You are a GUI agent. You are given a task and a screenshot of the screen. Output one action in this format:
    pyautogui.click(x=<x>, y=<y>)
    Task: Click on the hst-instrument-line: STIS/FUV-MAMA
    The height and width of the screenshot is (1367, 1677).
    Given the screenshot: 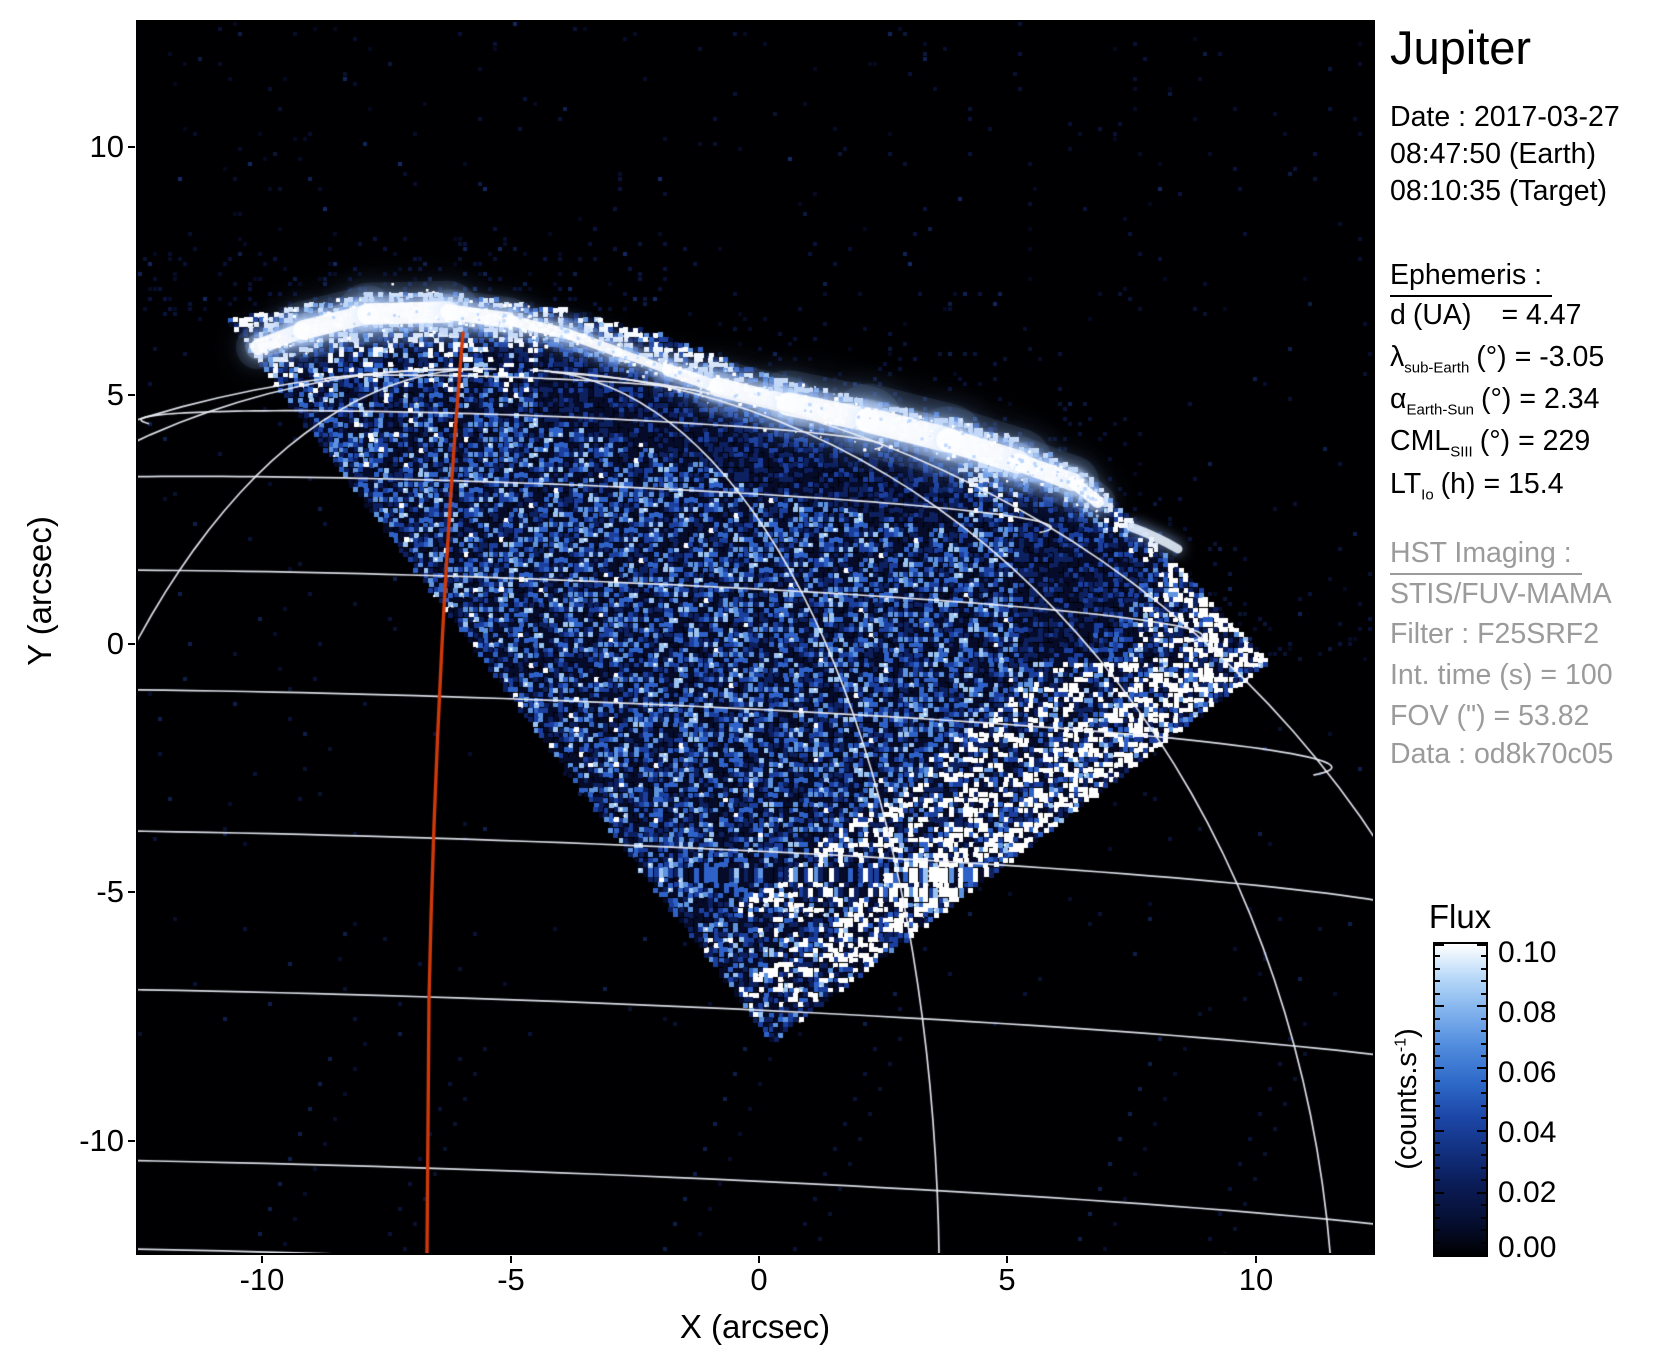 What is the action you would take?
    pyautogui.click(x=1501, y=594)
    